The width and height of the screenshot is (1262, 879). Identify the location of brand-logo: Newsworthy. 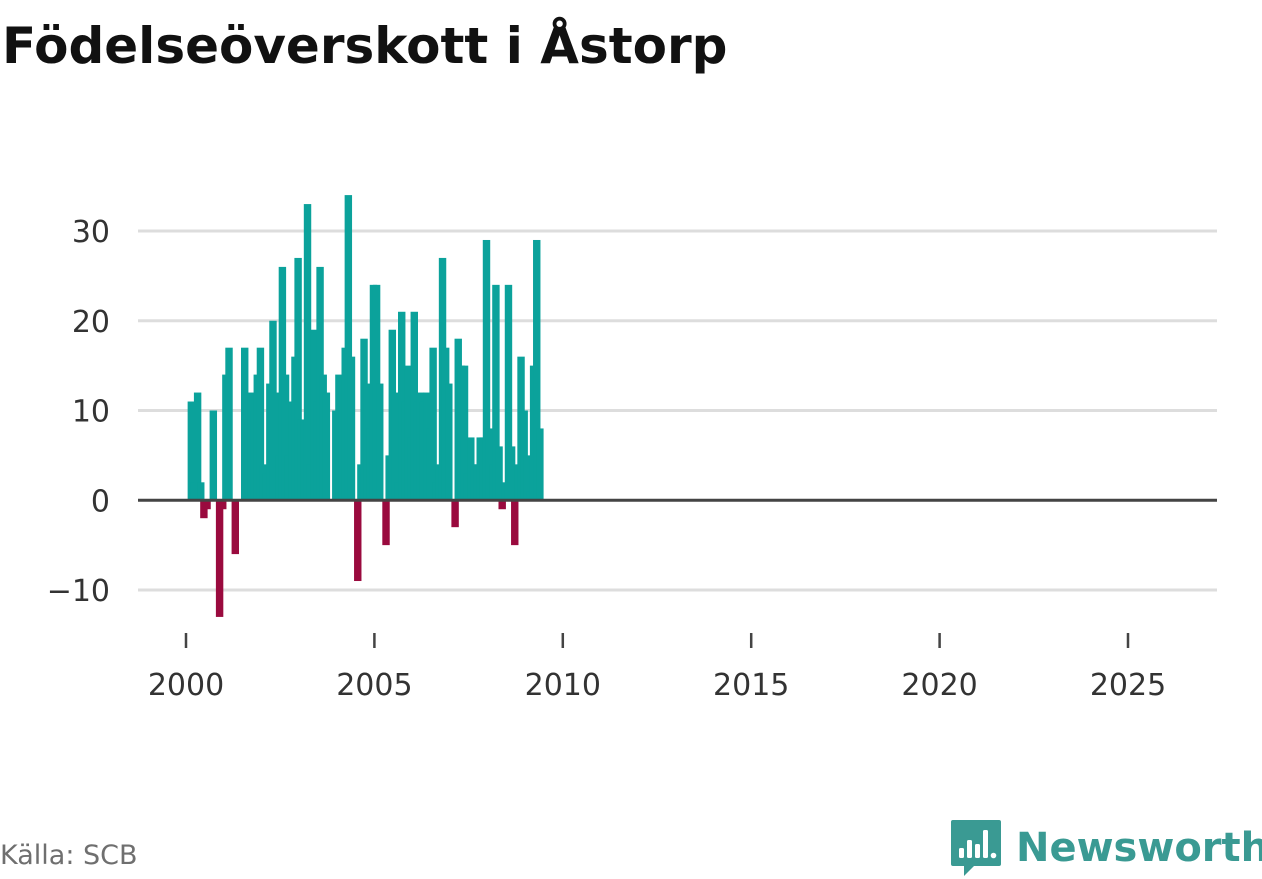
(1106, 848).